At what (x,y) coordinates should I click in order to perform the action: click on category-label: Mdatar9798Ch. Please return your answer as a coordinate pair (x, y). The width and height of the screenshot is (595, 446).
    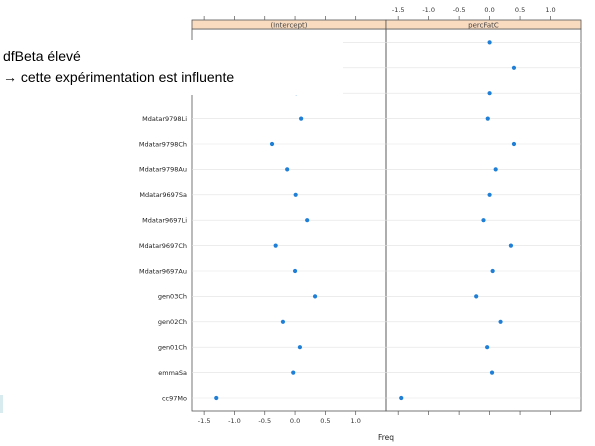
    Looking at the image, I should click on (163, 144).